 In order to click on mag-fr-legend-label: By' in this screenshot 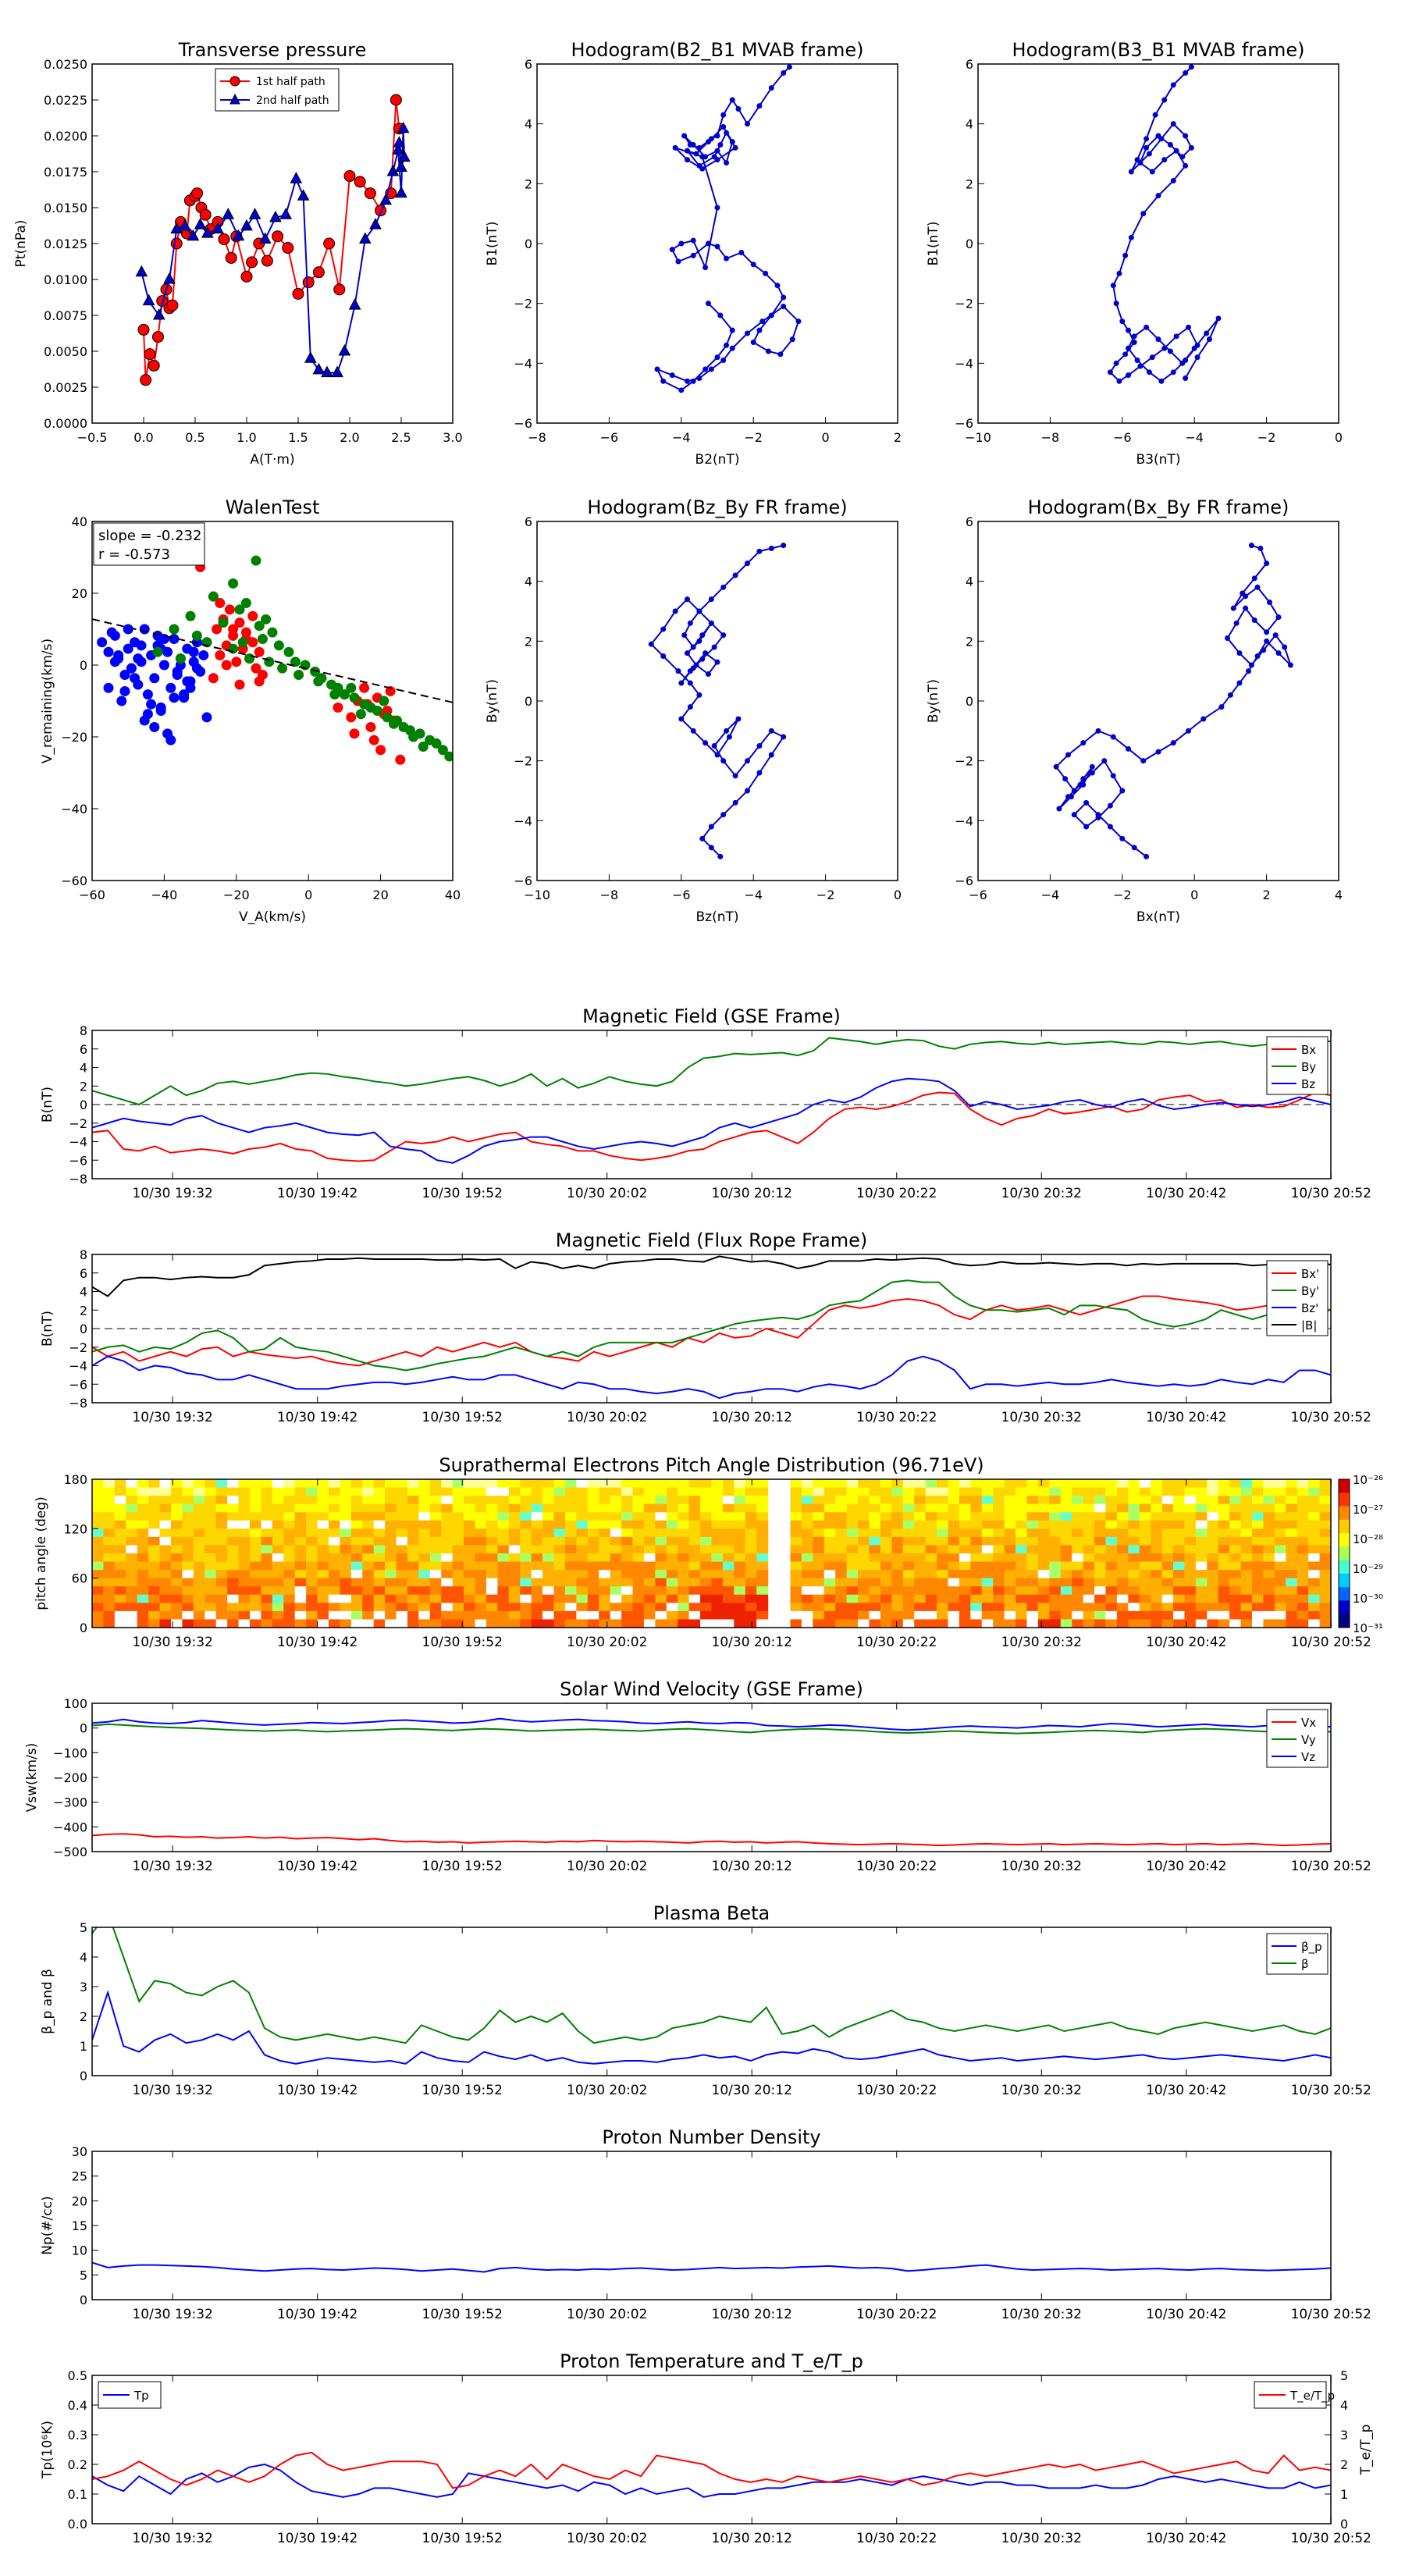, I will do `click(1310, 1291)`.